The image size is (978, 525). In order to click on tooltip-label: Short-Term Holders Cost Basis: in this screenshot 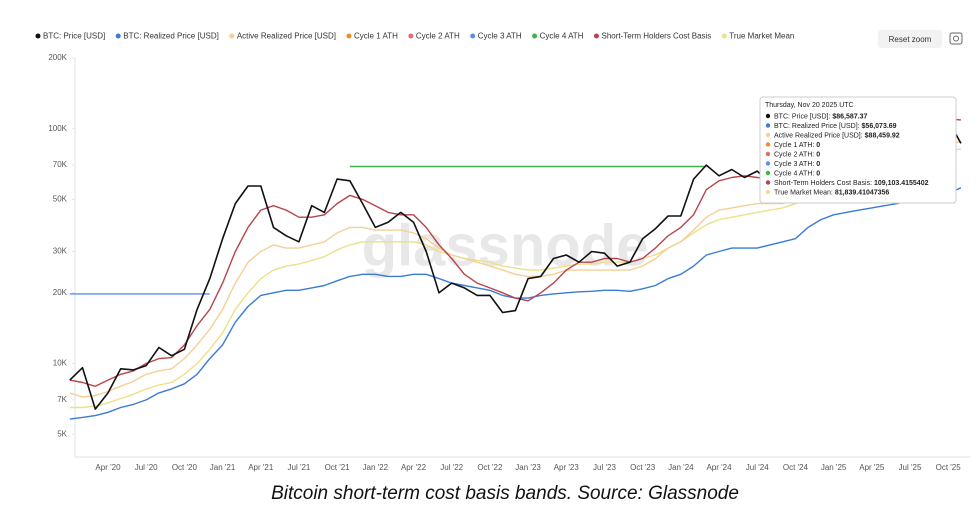, I will do `click(824, 183)`.